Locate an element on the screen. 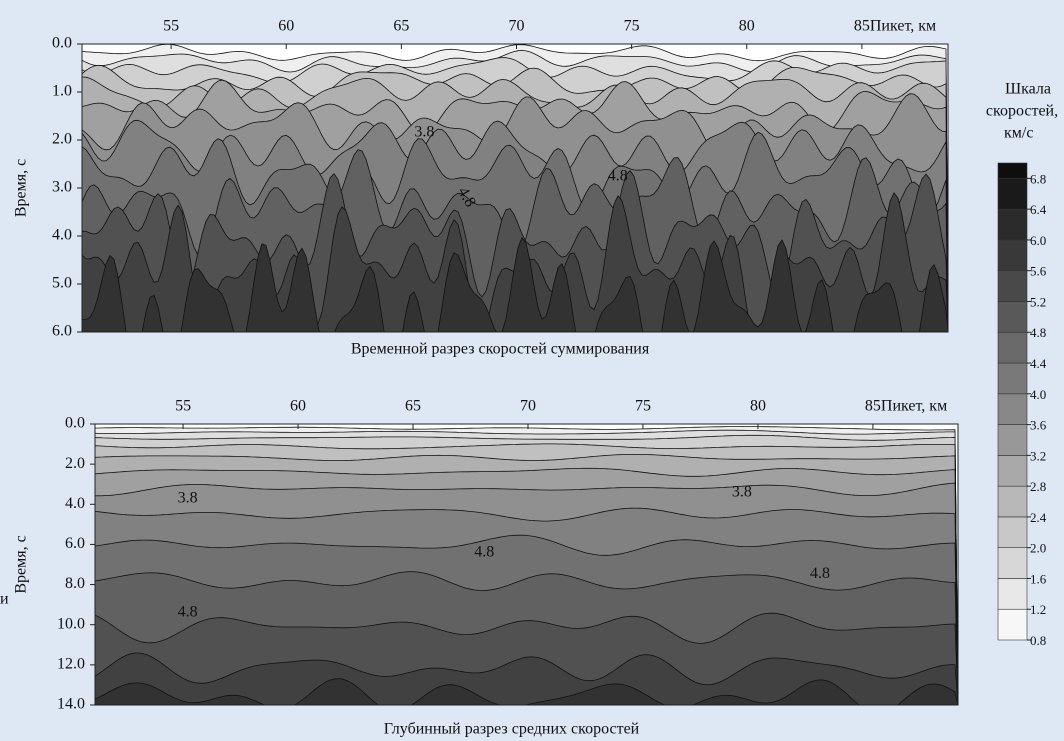  colorbar-tick-label: 6.4 is located at coordinates (1038, 209).